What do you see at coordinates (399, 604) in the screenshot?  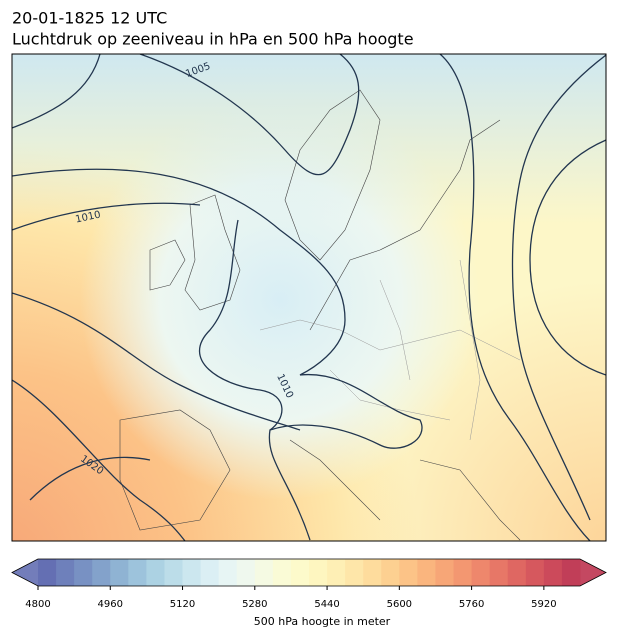 I see `colorbar-tick-label: 5600` at bounding box center [399, 604].